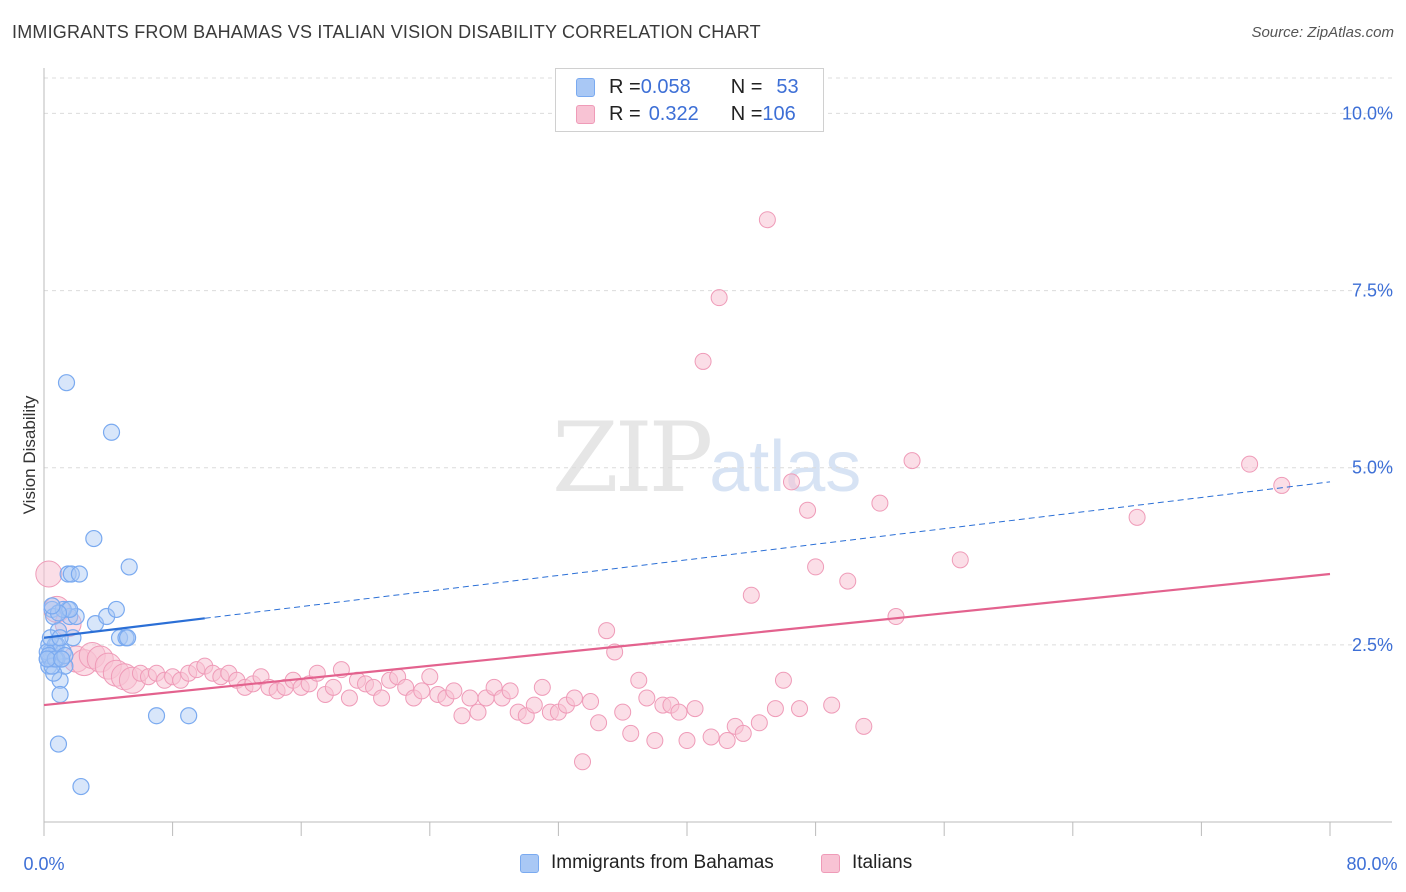 Image resolution: width=1406 pixels, height=892 pixels. I want to click on watermark-zip: ZIP, so click(632, 458).